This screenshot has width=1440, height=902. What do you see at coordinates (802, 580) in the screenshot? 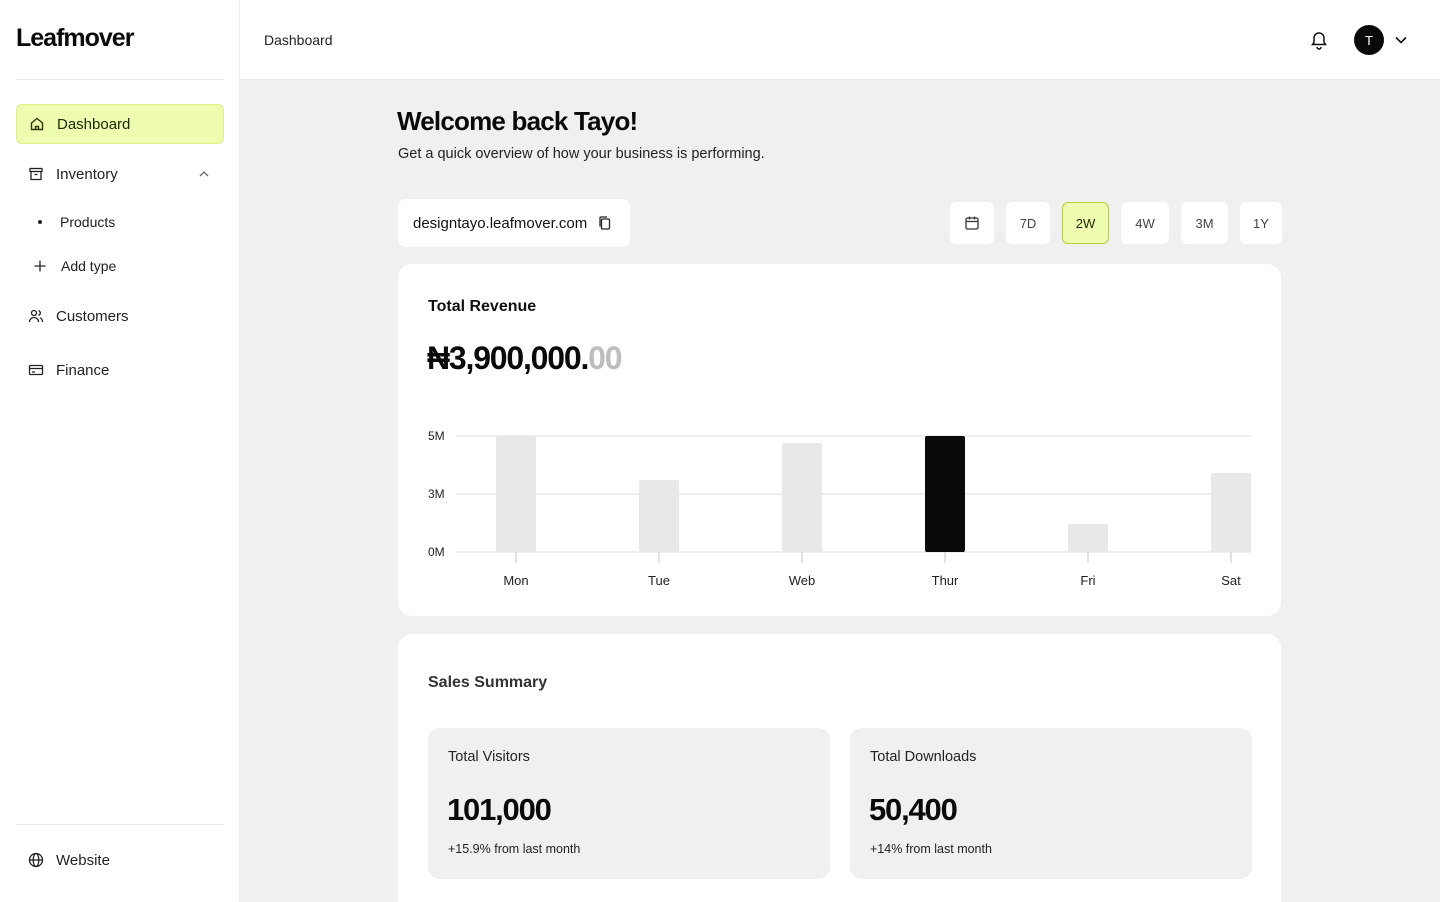
I see `x-tick-label: Web` at bounding box center [802, 580].